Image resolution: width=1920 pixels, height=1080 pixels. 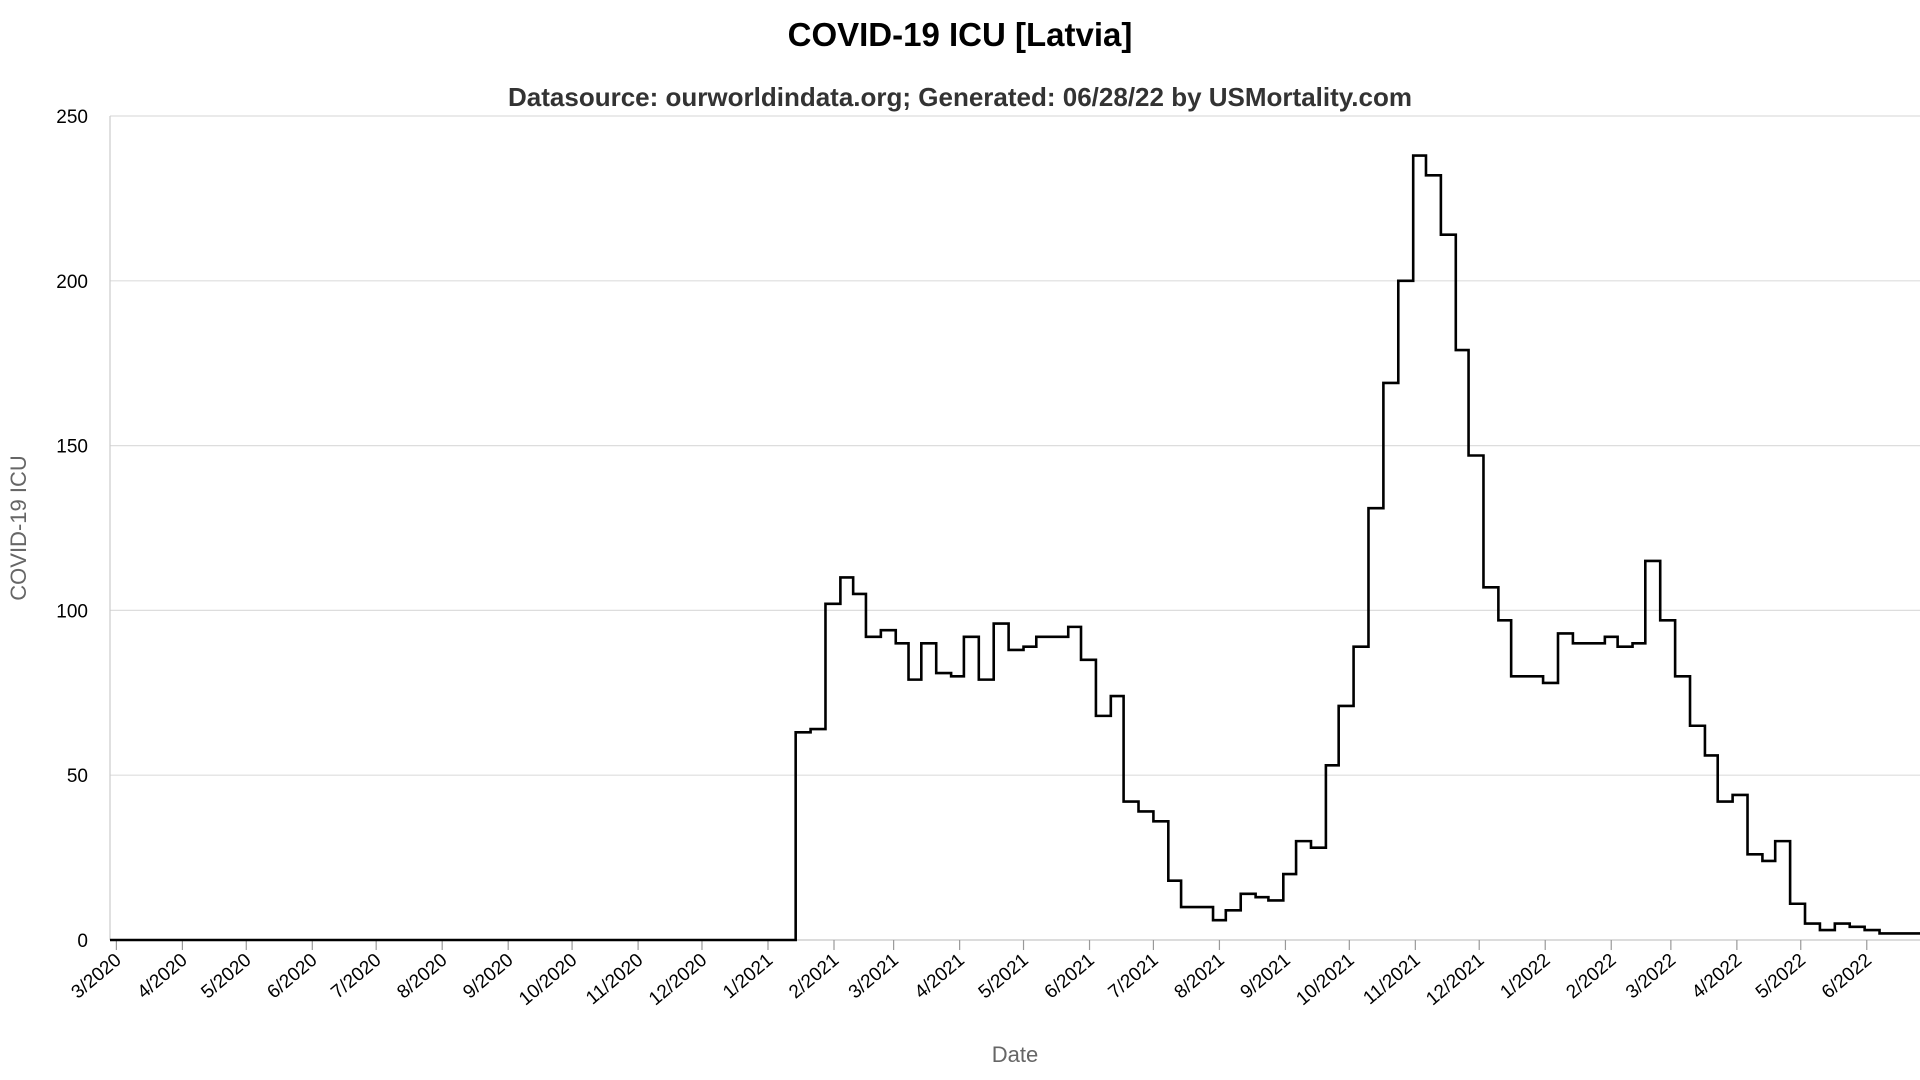 I want to click on y-tick-label: 250, so click(x=72, y=117).